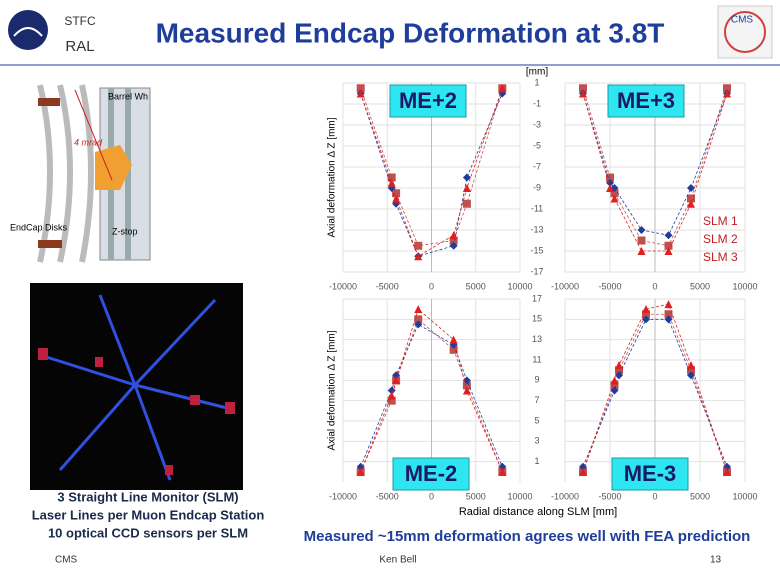 Image resolution: width=780 pixels, height=575 pixels. Describe the element at coordinates (745, 32) in the screenshot. I see `cms-logo-ring` at that location.